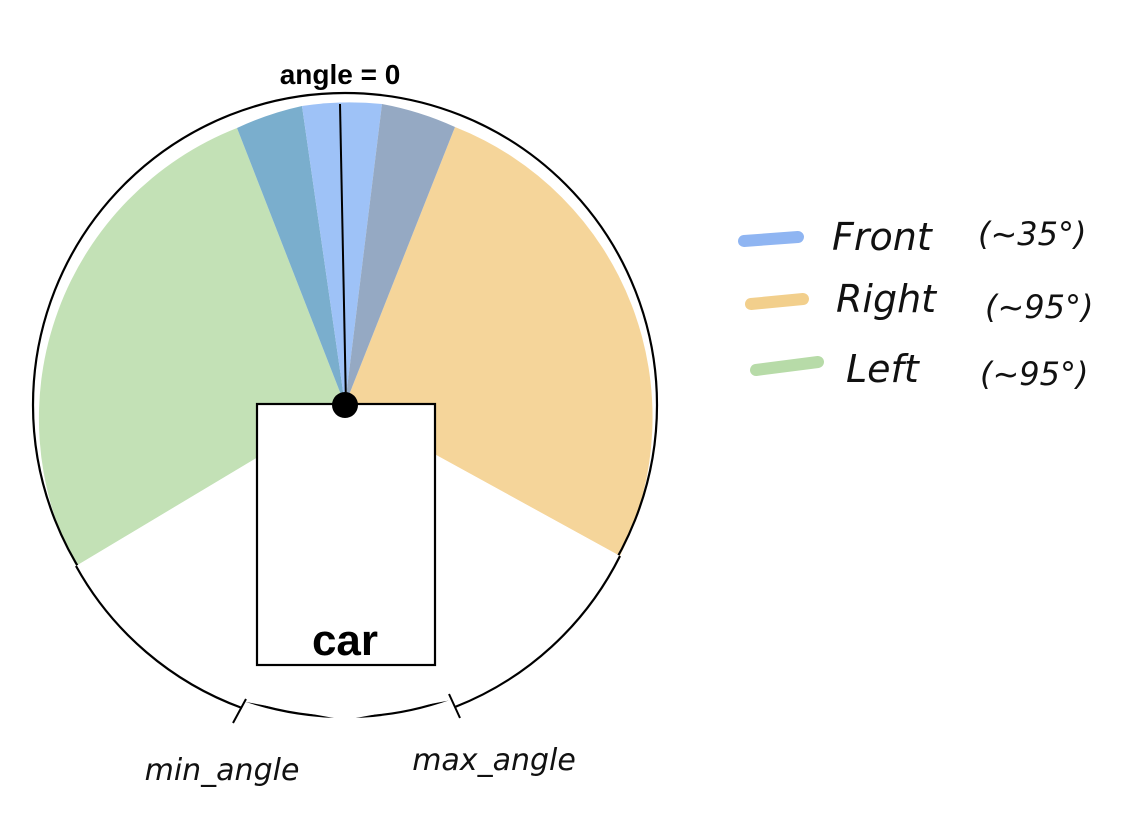  Describe the element at coordinates (343, 254) in the screenshot. I see `angle-zero-line` at that location.